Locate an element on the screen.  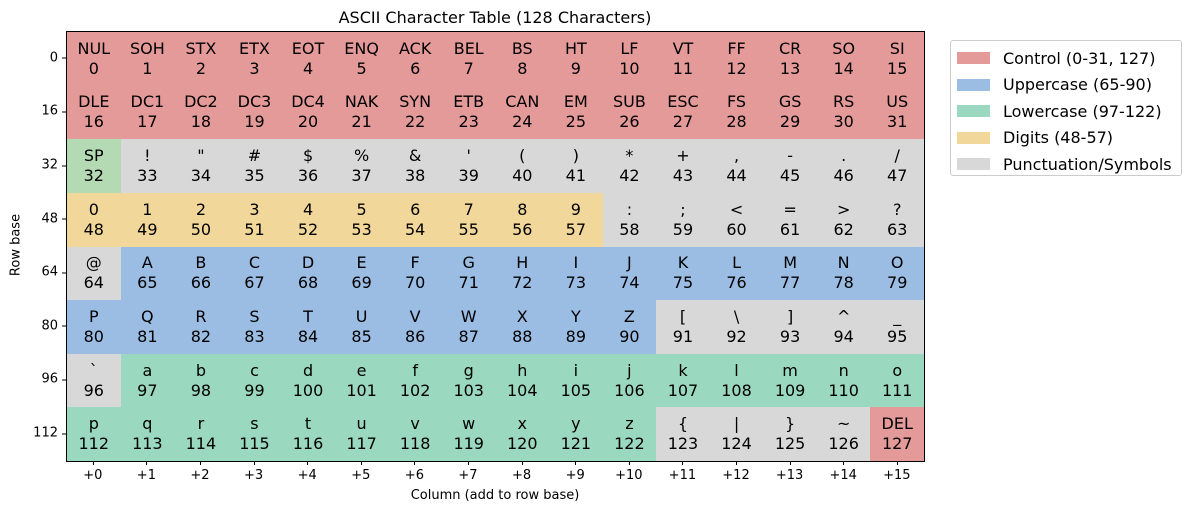
ascii-cell: #35 is located at coordinates (254, 166).